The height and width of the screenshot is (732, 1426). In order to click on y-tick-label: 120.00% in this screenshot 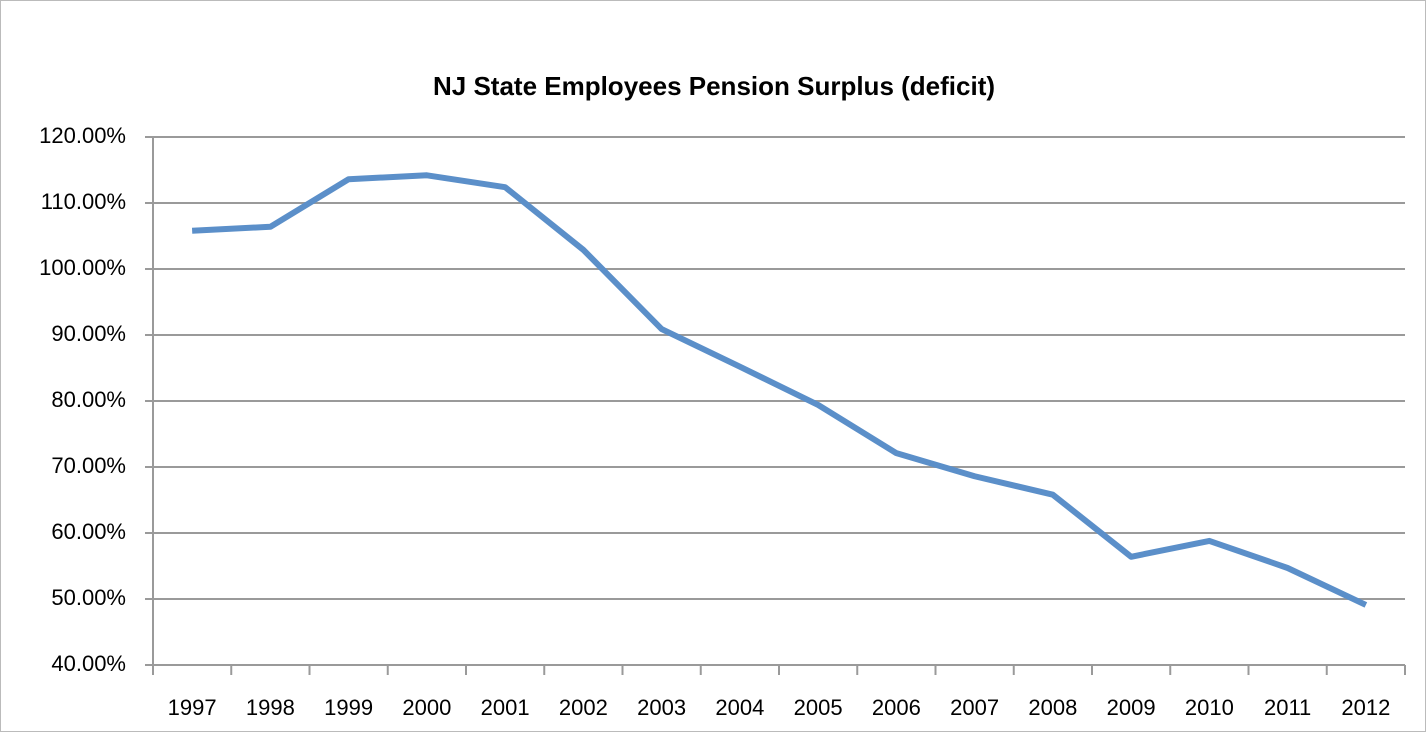, I will do `click(82, 135)`.